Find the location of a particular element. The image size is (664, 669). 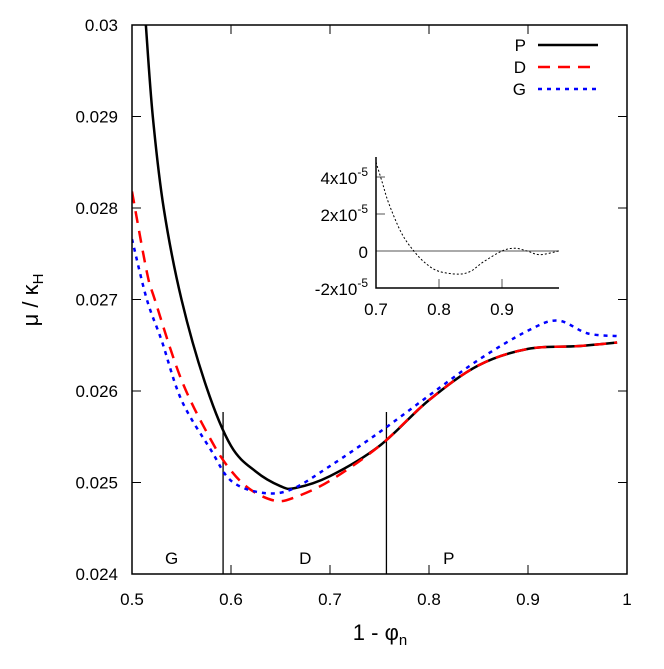

inset-y-tick-label: 2x10⁻⁵ is located at coordinates (344, 213).